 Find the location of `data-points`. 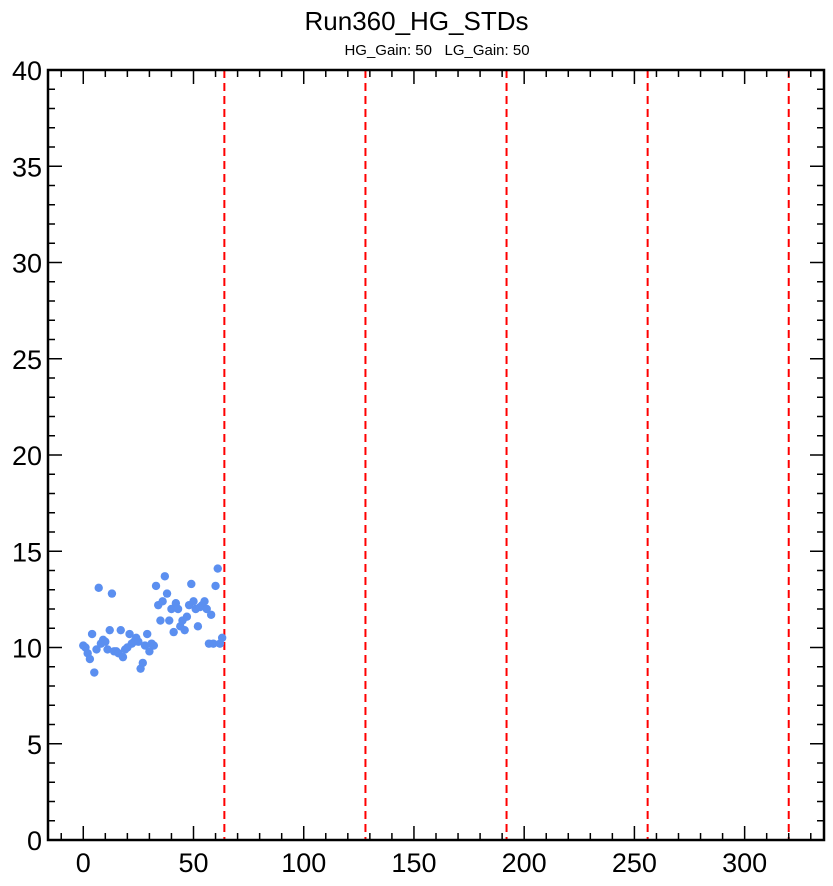

data-points is located at coordinates (153, 620).